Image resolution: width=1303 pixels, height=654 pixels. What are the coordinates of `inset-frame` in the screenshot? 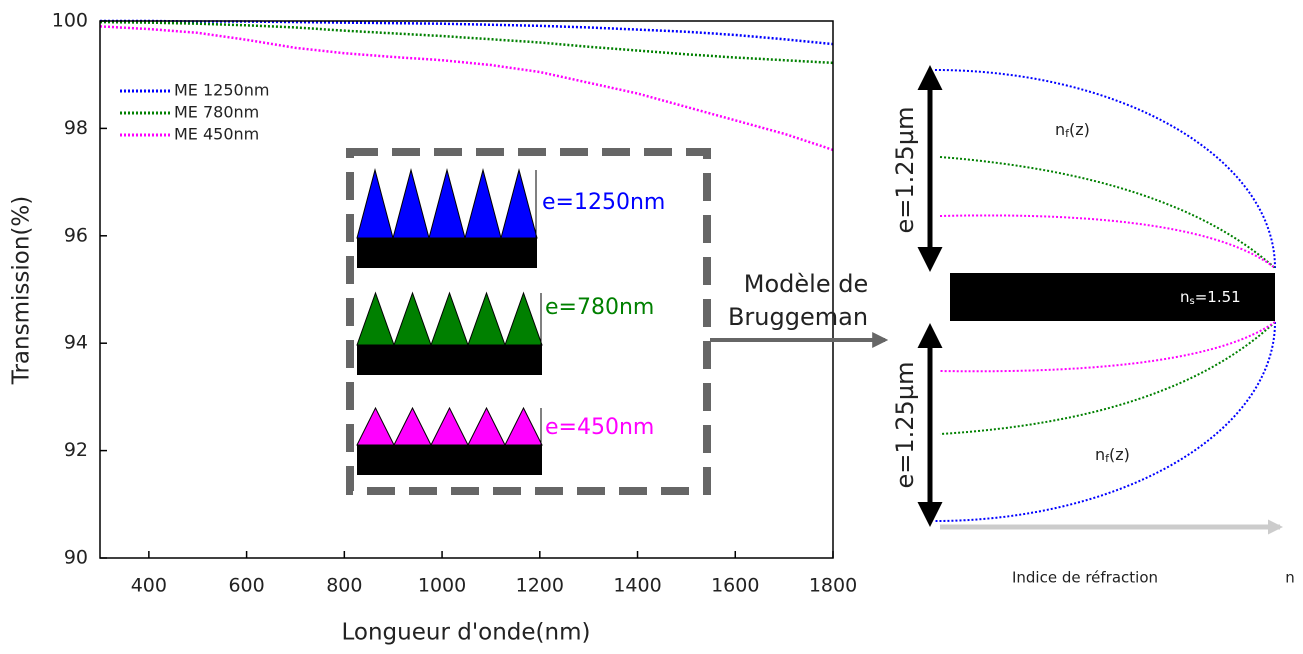 It's located at (528, 321).